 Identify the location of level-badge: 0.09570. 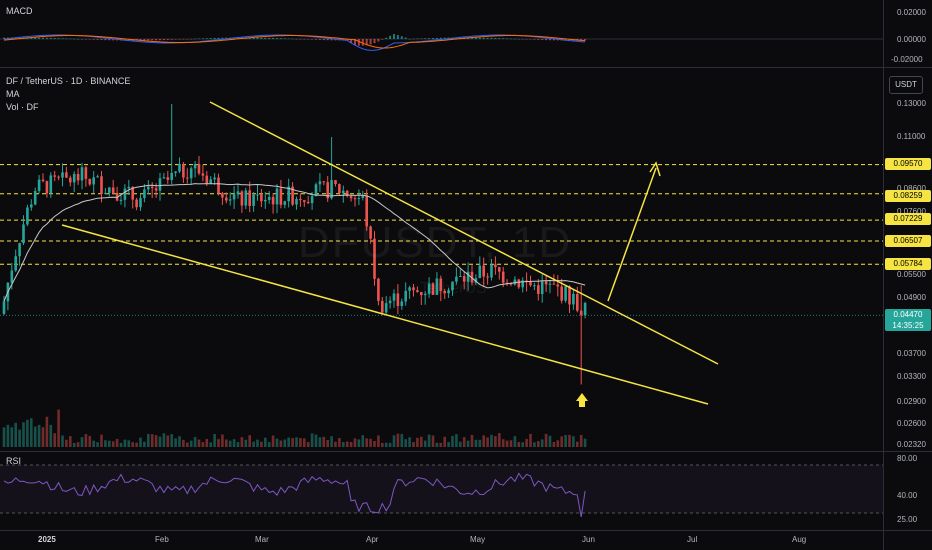
(908, 164).